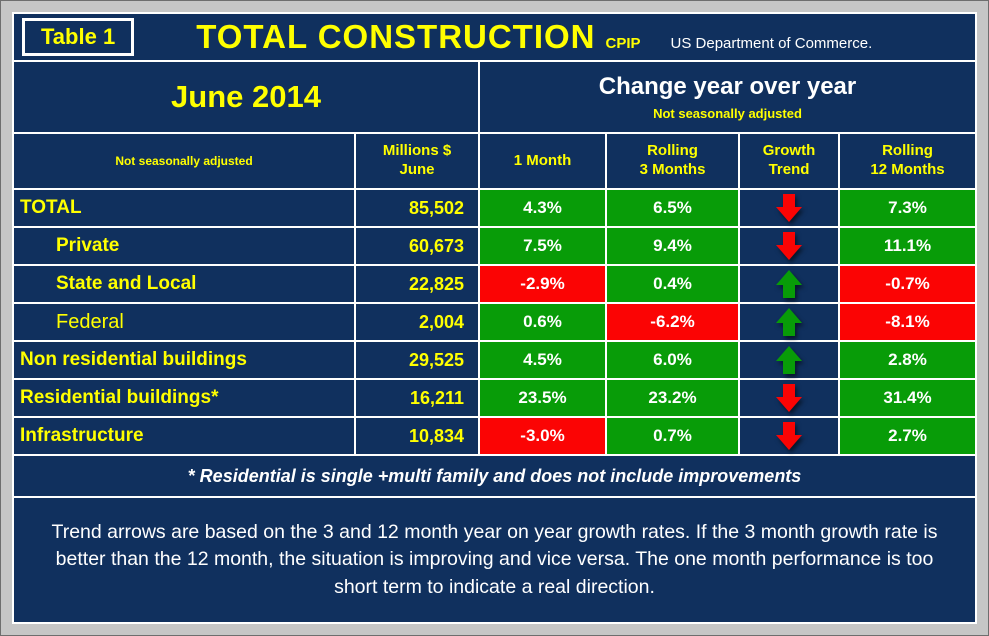 The width and height of the screenshot is (989, 636). I want to click on row-1month: 7.5%, so click(542, 246).